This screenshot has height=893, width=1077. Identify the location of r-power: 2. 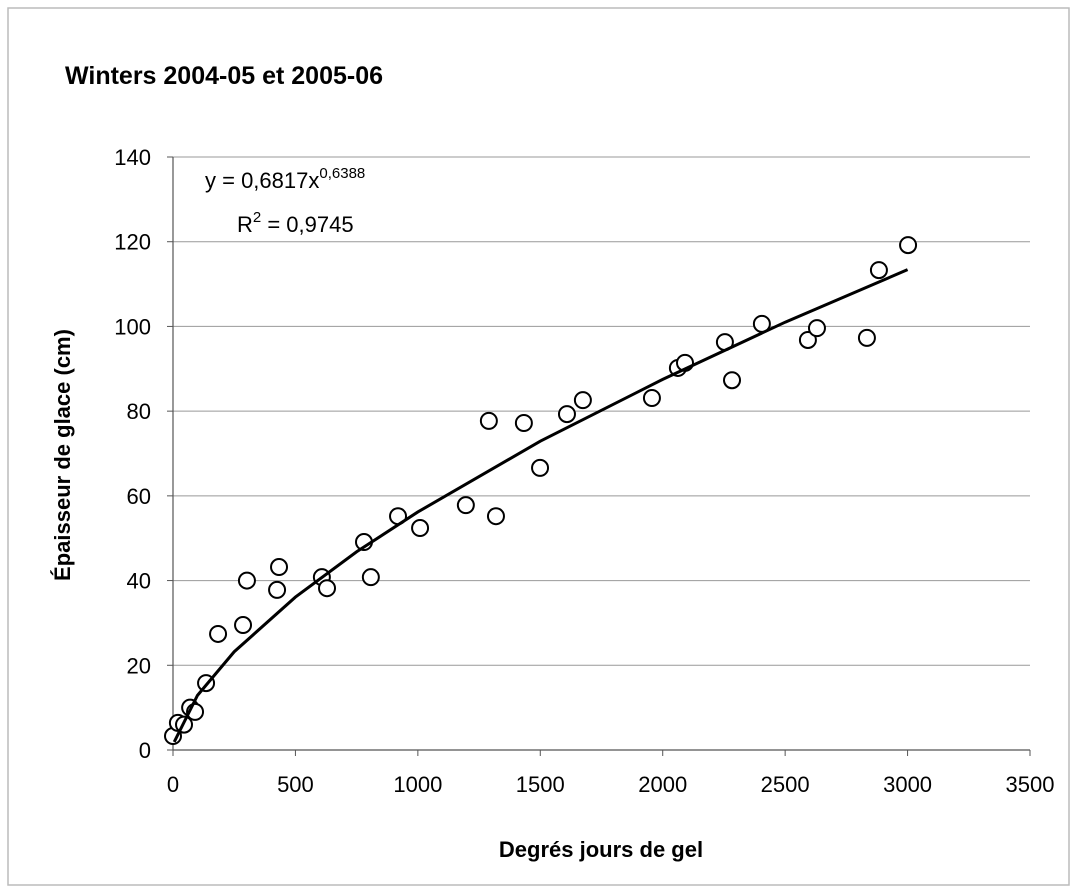
(257, 217).